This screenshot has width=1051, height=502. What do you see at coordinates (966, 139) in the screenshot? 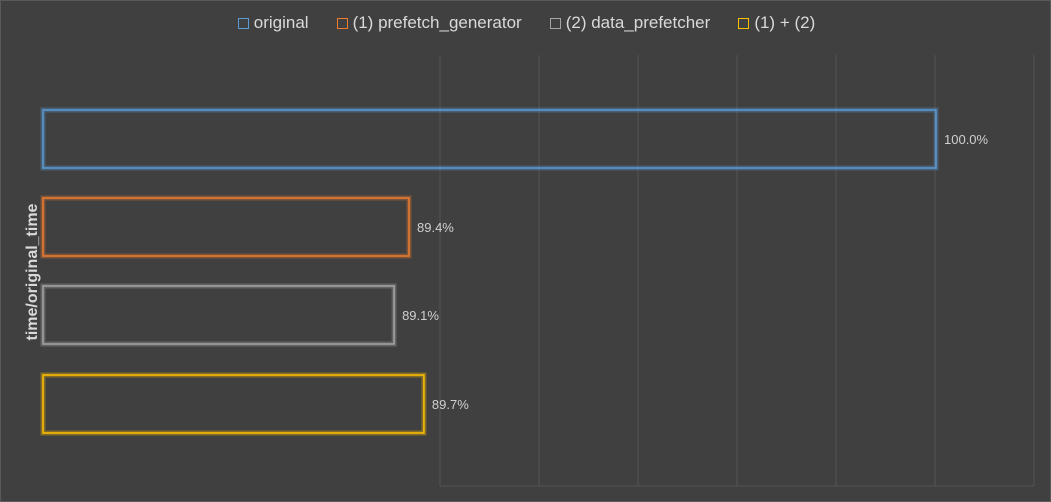
I see `data-label: 100.0%` at bounding box center [966, 139].